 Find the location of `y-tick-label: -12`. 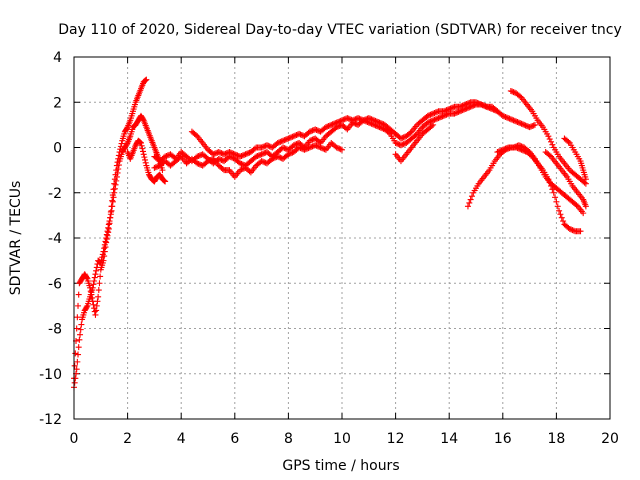

y-tick-label: -12 is located at coordinates (50, 420).